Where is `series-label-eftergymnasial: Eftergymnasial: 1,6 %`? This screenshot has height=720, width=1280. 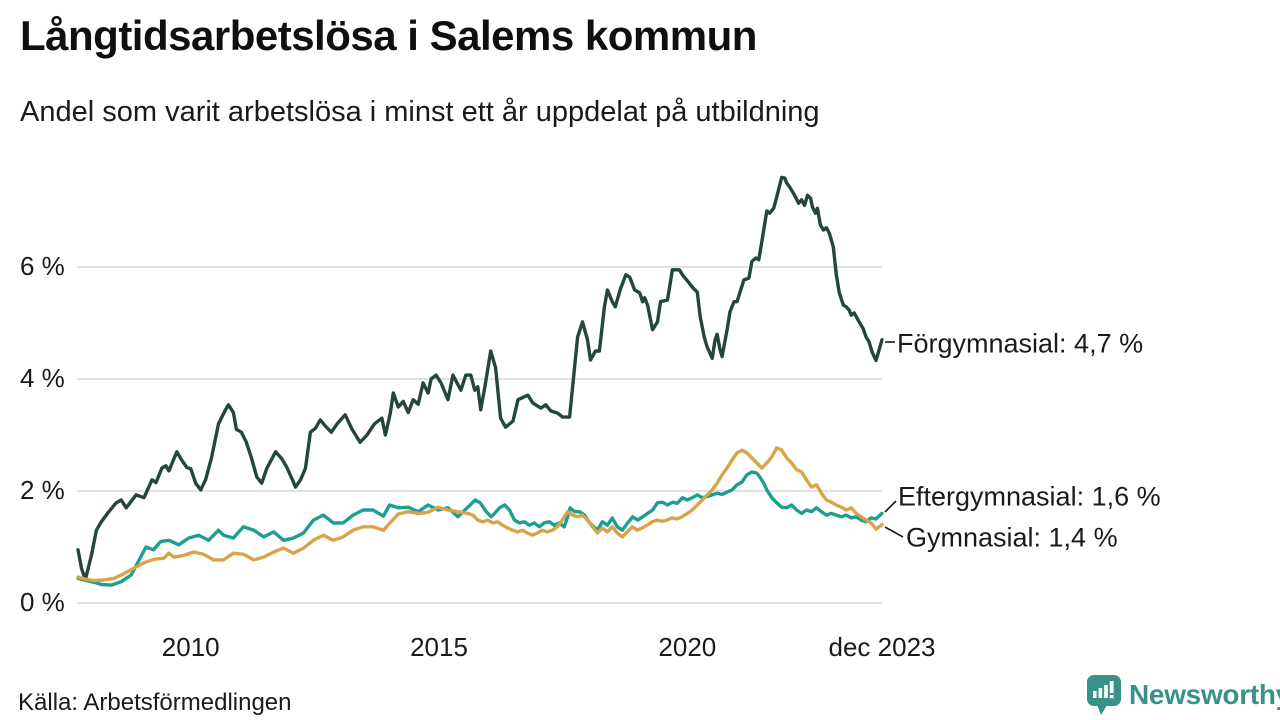 series-label-eftergymnasial: Eftergymnasial: 1,6 % is located at coordinates (1029, 496).